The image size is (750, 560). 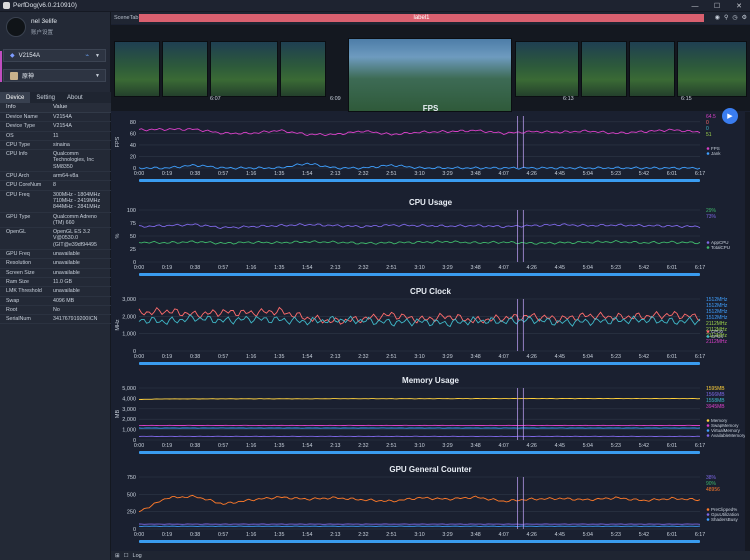 What do you see at coordinates (717, 6) in the screenshot?
I see `maximize-button: ☐` at bounding box center [717, 6].